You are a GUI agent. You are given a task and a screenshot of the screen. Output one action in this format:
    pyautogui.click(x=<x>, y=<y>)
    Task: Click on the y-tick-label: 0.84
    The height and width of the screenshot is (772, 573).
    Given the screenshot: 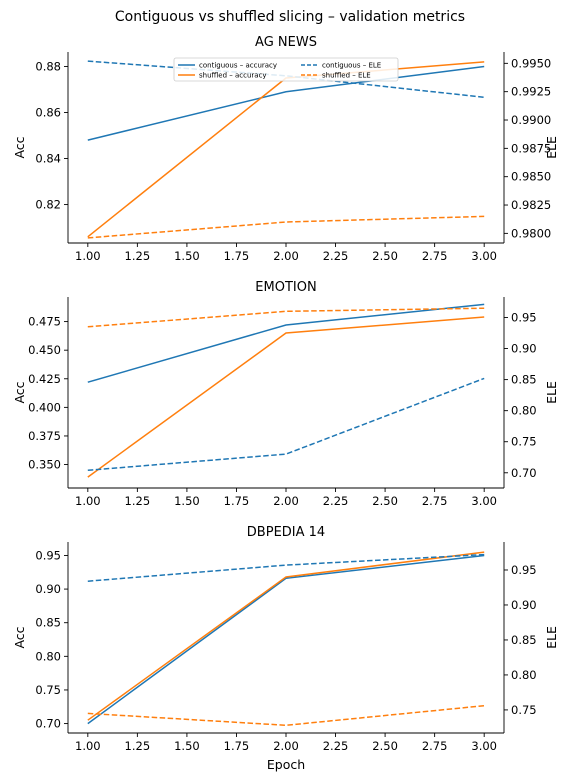 What is the action you would take?
    pyautogui.click(x=48, y=159)
    